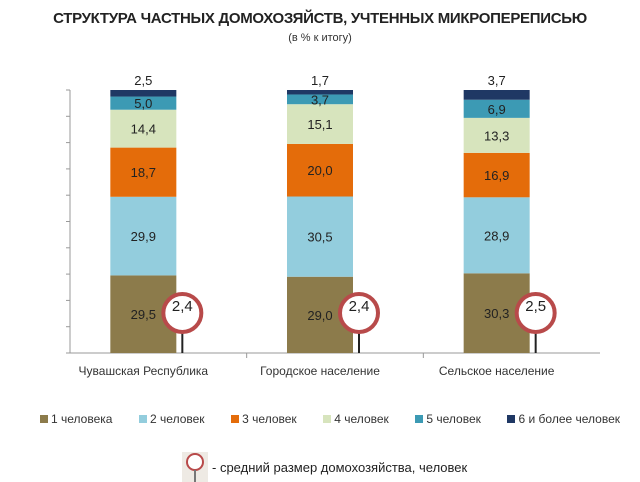 This screenshot has width=640, height=482. I want to click on avg-size-legend: - средний размер домохозяйства, человек, so click(324, 467).